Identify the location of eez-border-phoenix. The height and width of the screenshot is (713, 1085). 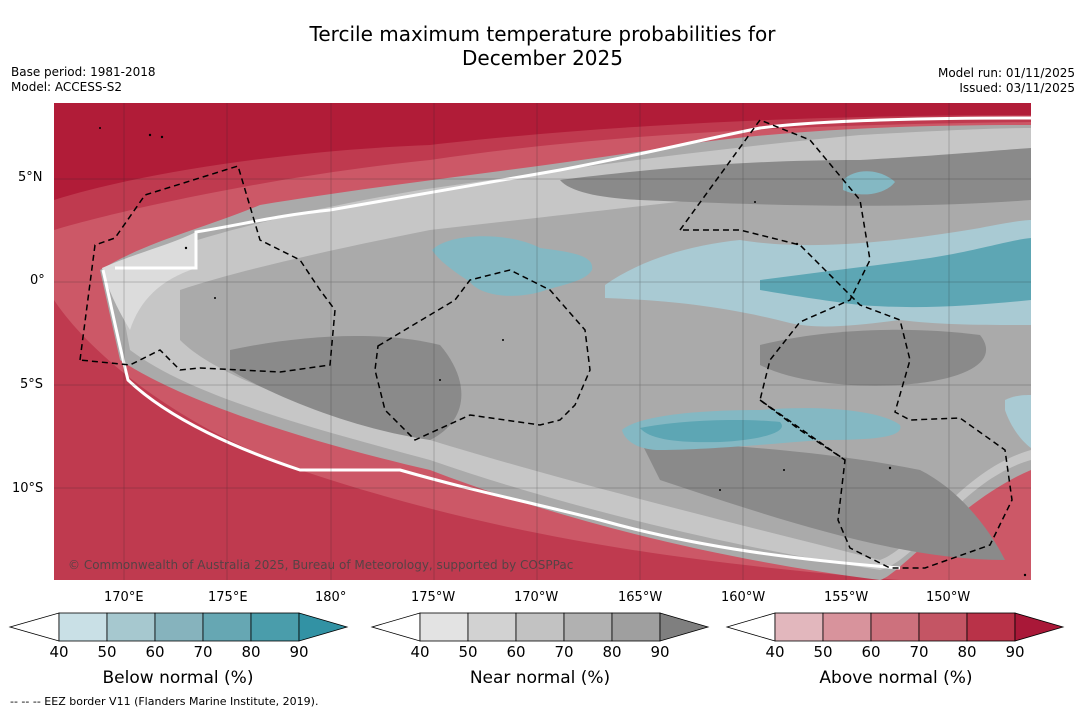
(482, 355).